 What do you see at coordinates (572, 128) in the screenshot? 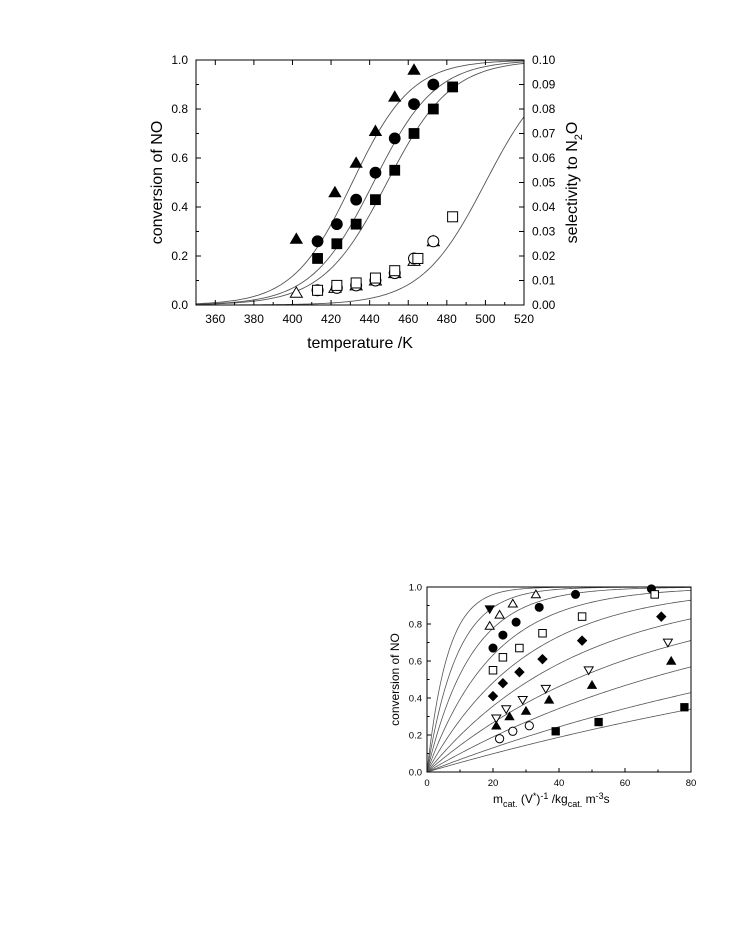
I see `chart1-y2-axis-label-part: O` at bounding box center [572, 128].